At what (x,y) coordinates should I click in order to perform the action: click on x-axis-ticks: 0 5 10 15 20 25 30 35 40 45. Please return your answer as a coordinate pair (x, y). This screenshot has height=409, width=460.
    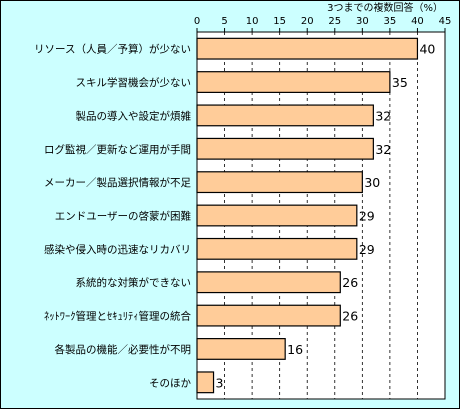
    Looking at the image, I should click on (323, 24).